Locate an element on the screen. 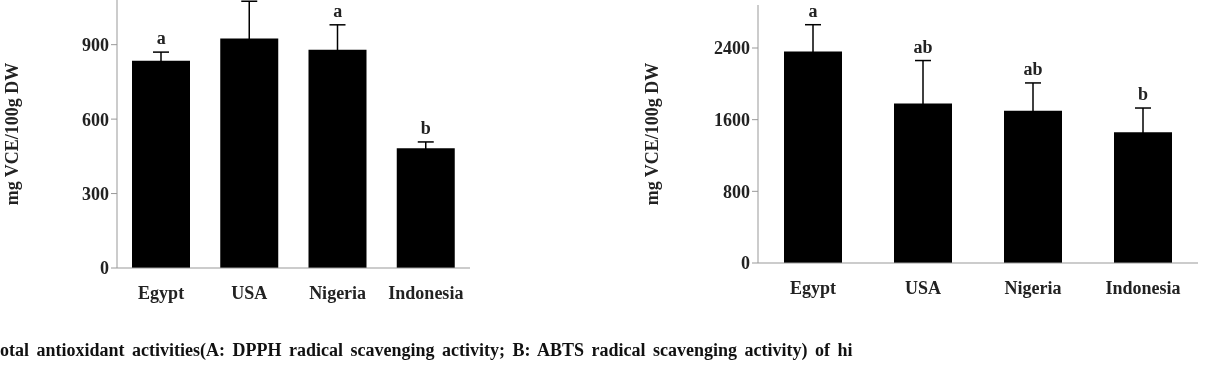 Image resolution: width=1208 pixels, height=389 pixels. y-tick-label: 300 is located at coordinates (95, 193).